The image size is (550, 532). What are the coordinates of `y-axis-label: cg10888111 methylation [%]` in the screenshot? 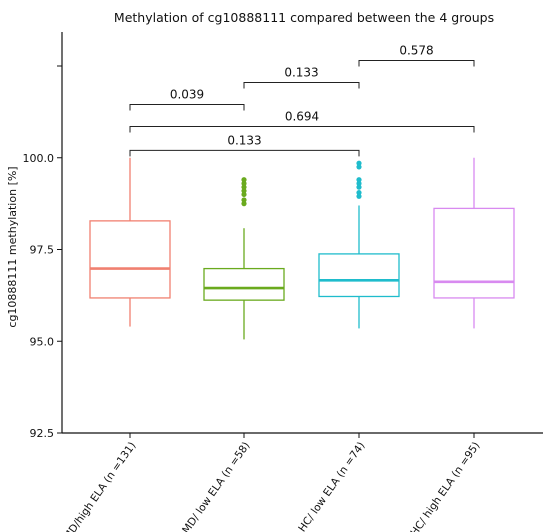 It's located at (12, 246).